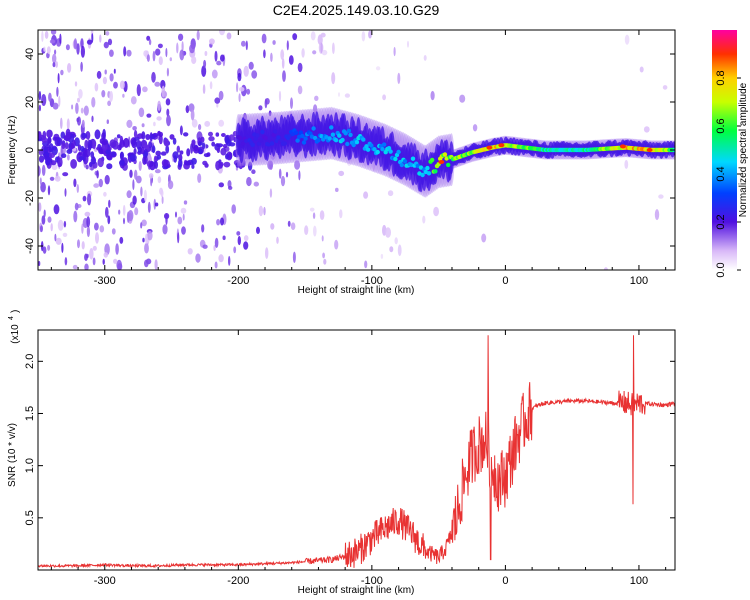  What do you see at coordinates (30, 54) in the screenshot?
I see `y-tick-label: 40` at bounding box center [30, 54].